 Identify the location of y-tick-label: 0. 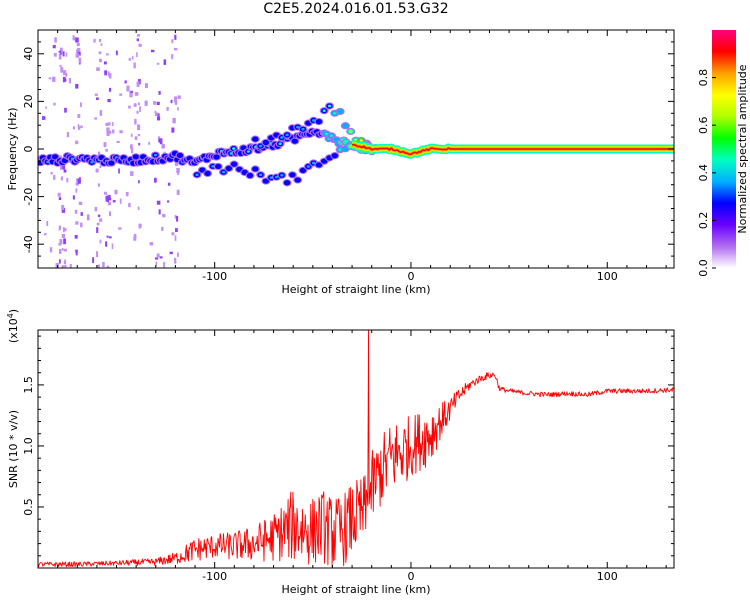
(28, 149).